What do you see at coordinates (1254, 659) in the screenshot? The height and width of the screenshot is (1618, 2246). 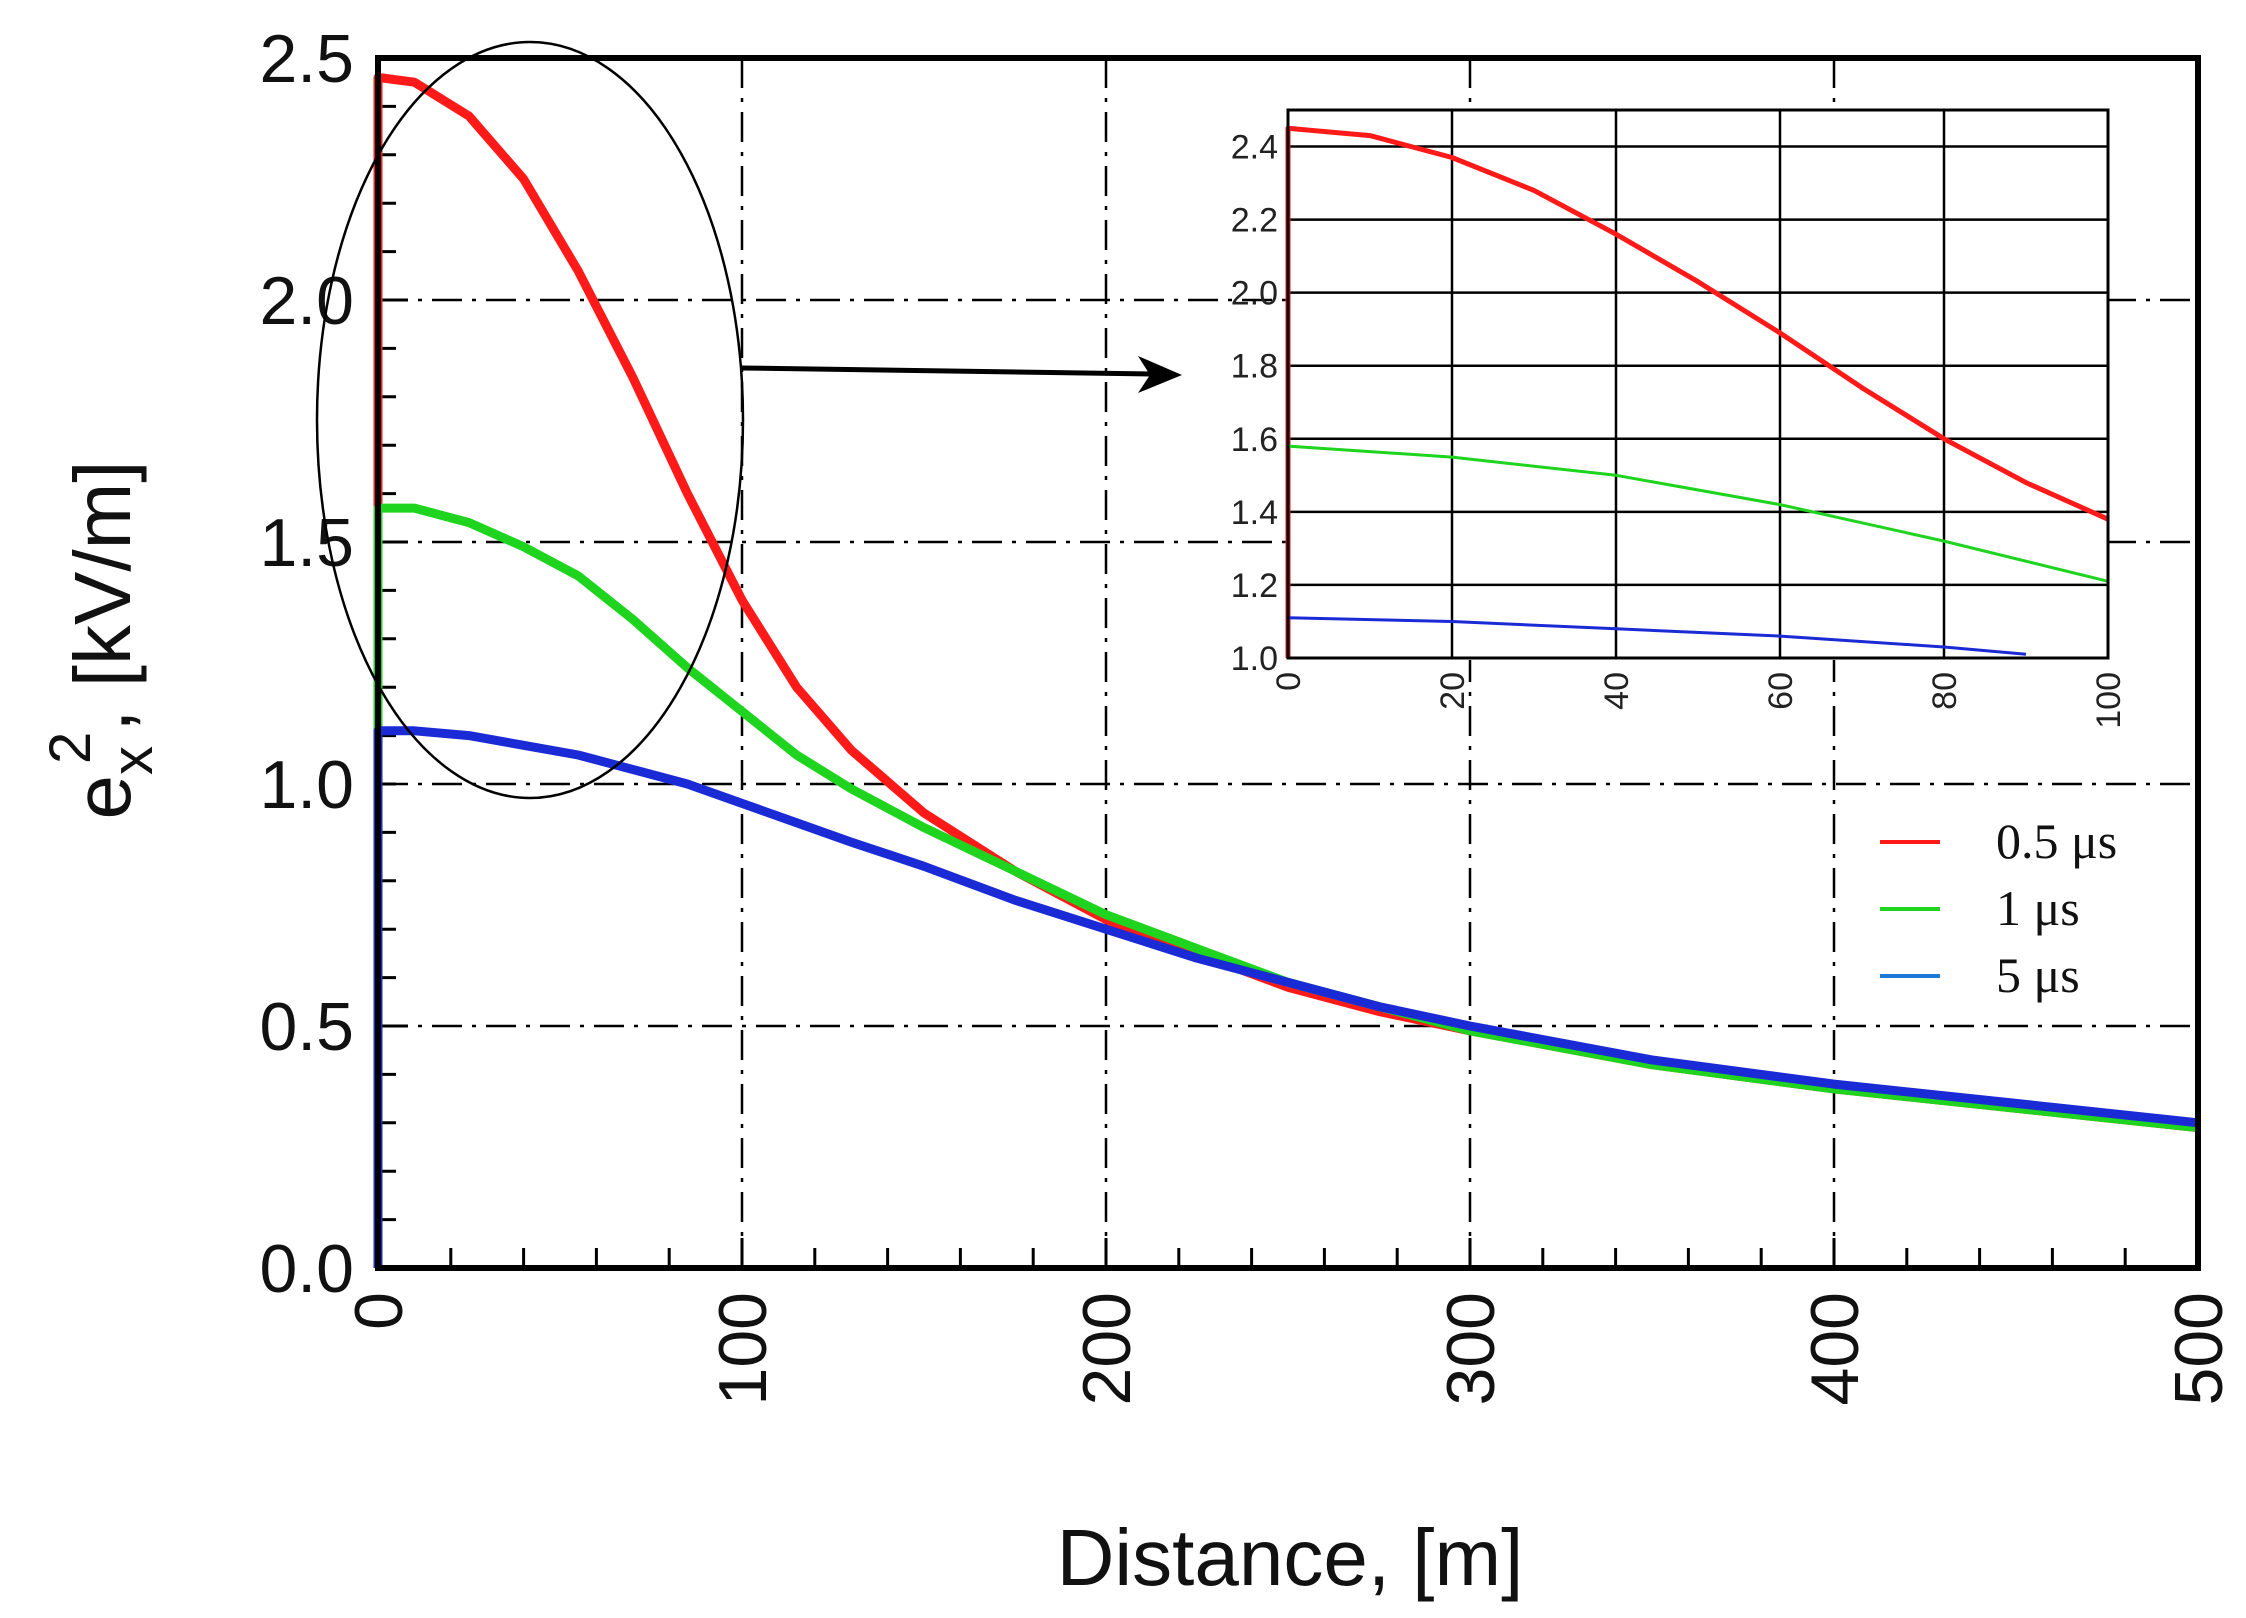 I see `inset-y-tick-label: 1.0` at bounding box center [1254, 659].